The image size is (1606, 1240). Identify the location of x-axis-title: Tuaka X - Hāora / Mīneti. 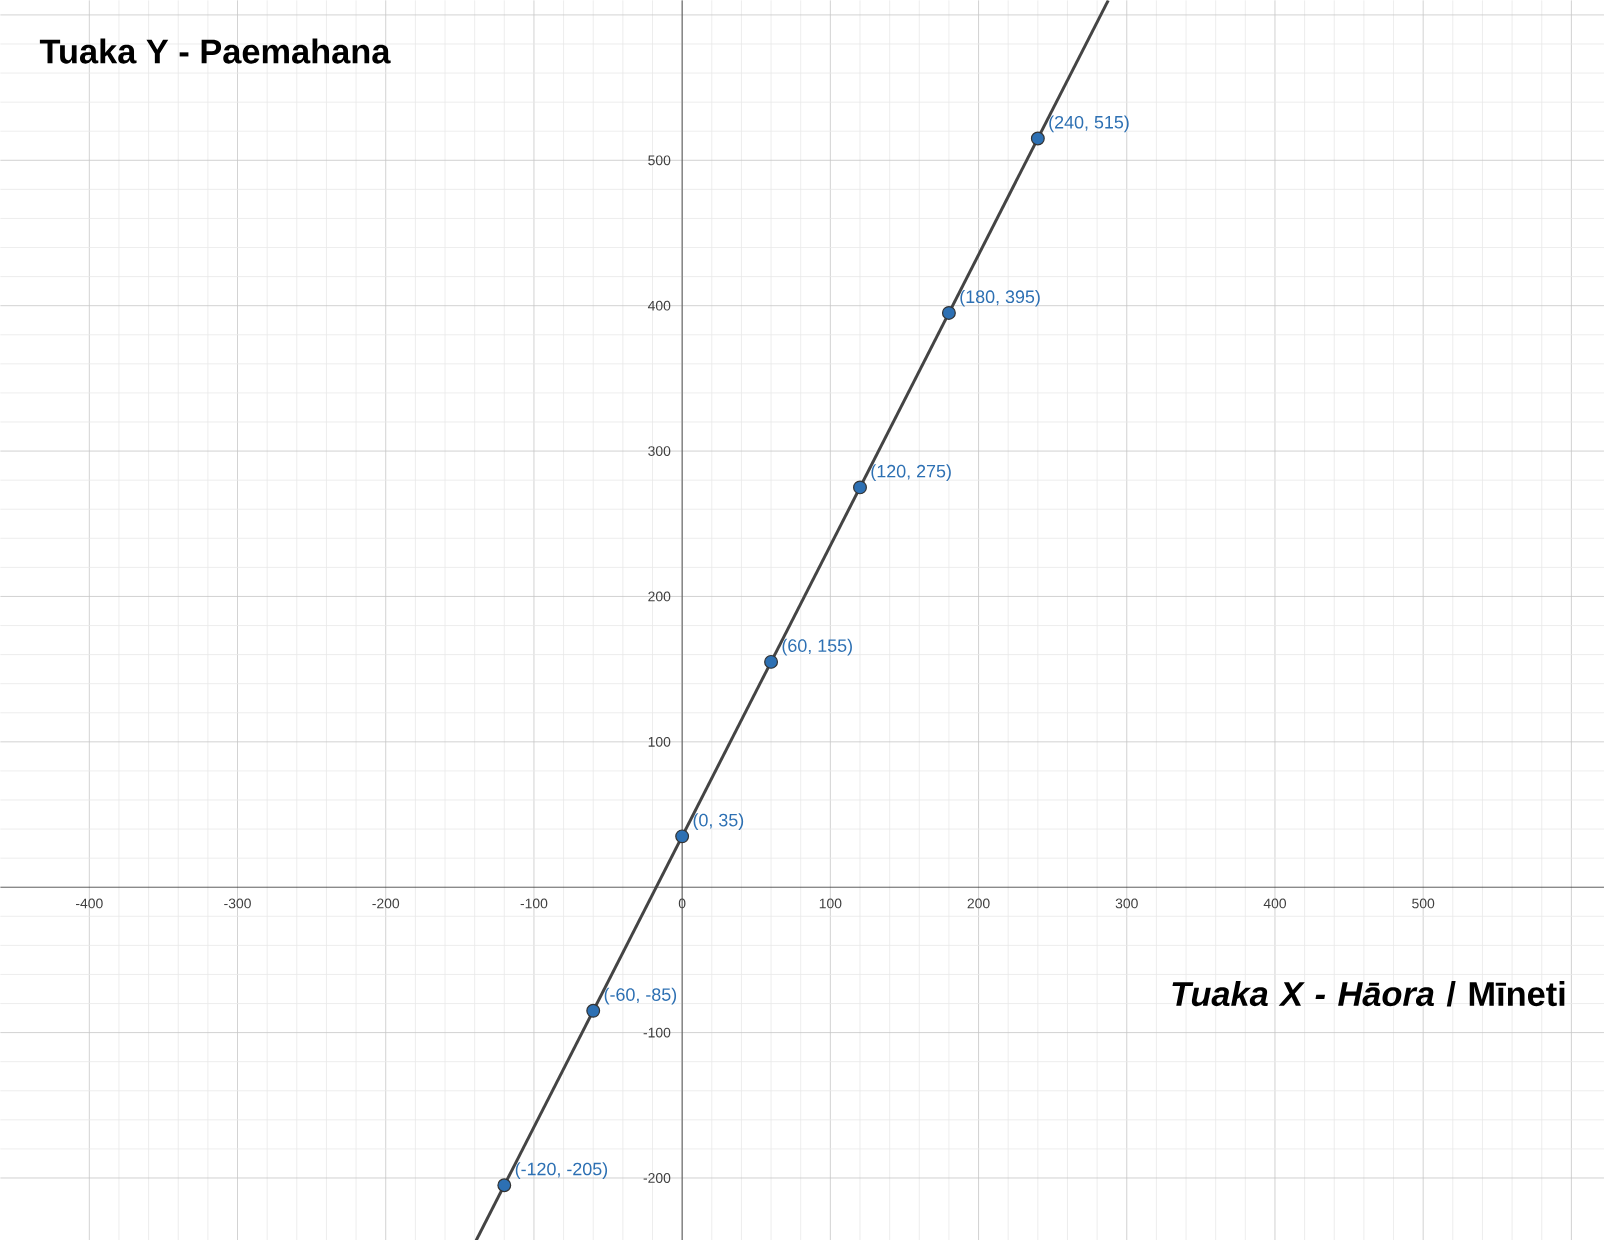
(1368, 993).